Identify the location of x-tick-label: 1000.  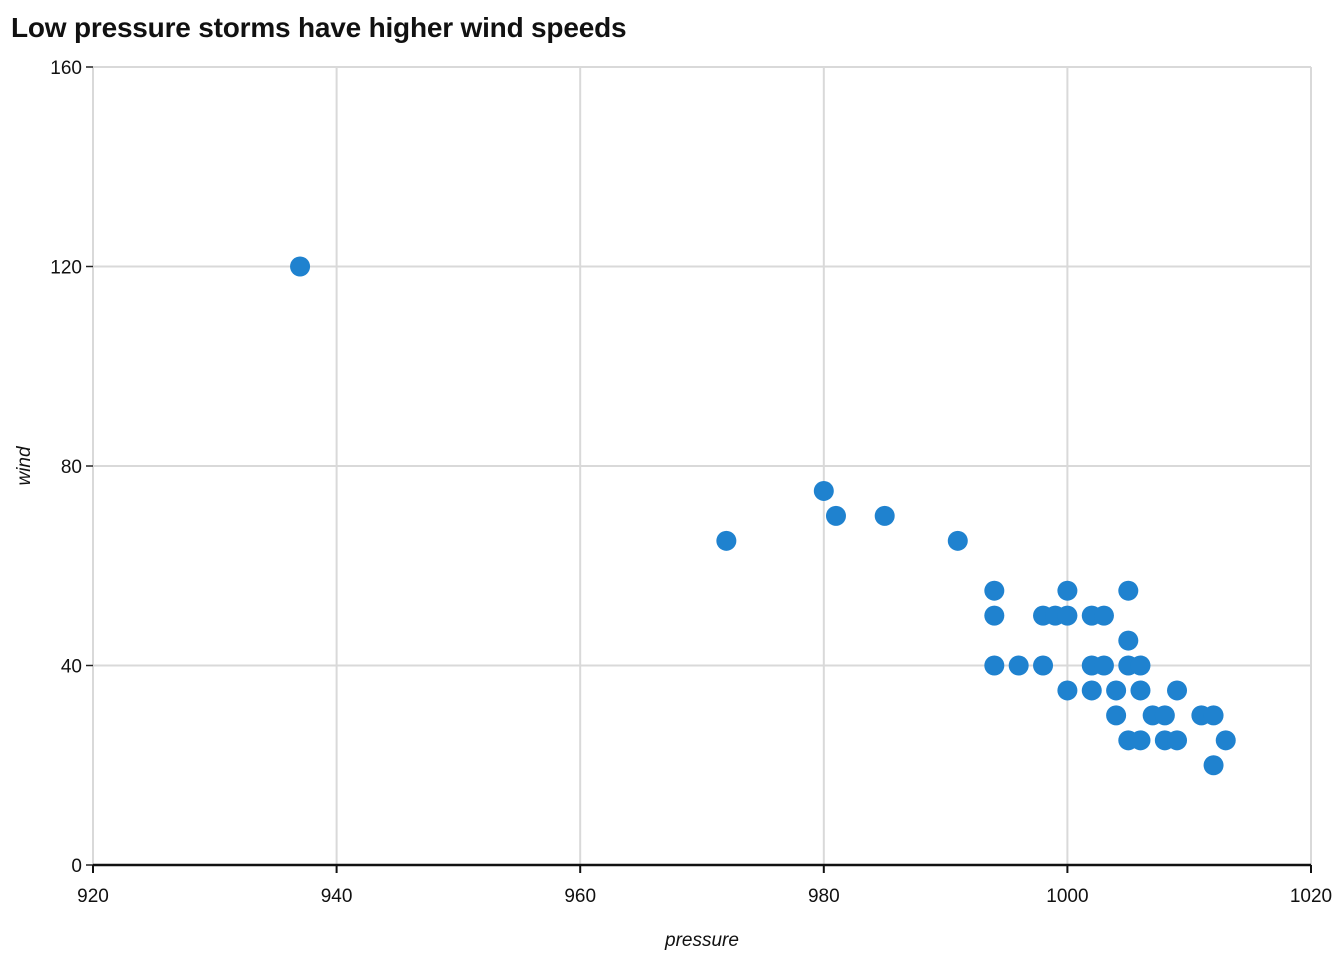
(1067, 896).